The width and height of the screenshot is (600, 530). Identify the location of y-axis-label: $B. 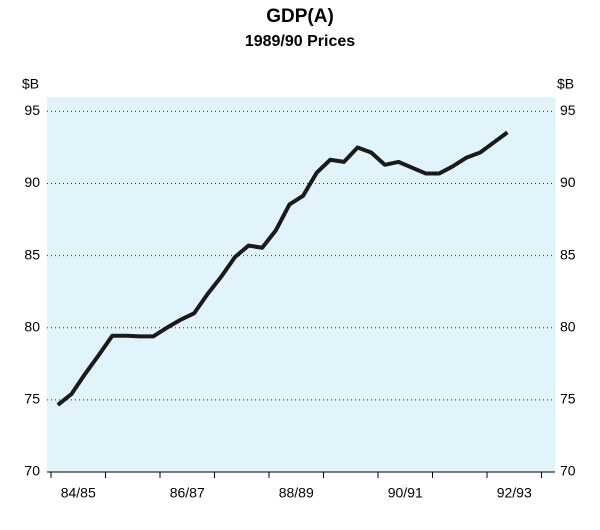
(30, 84).